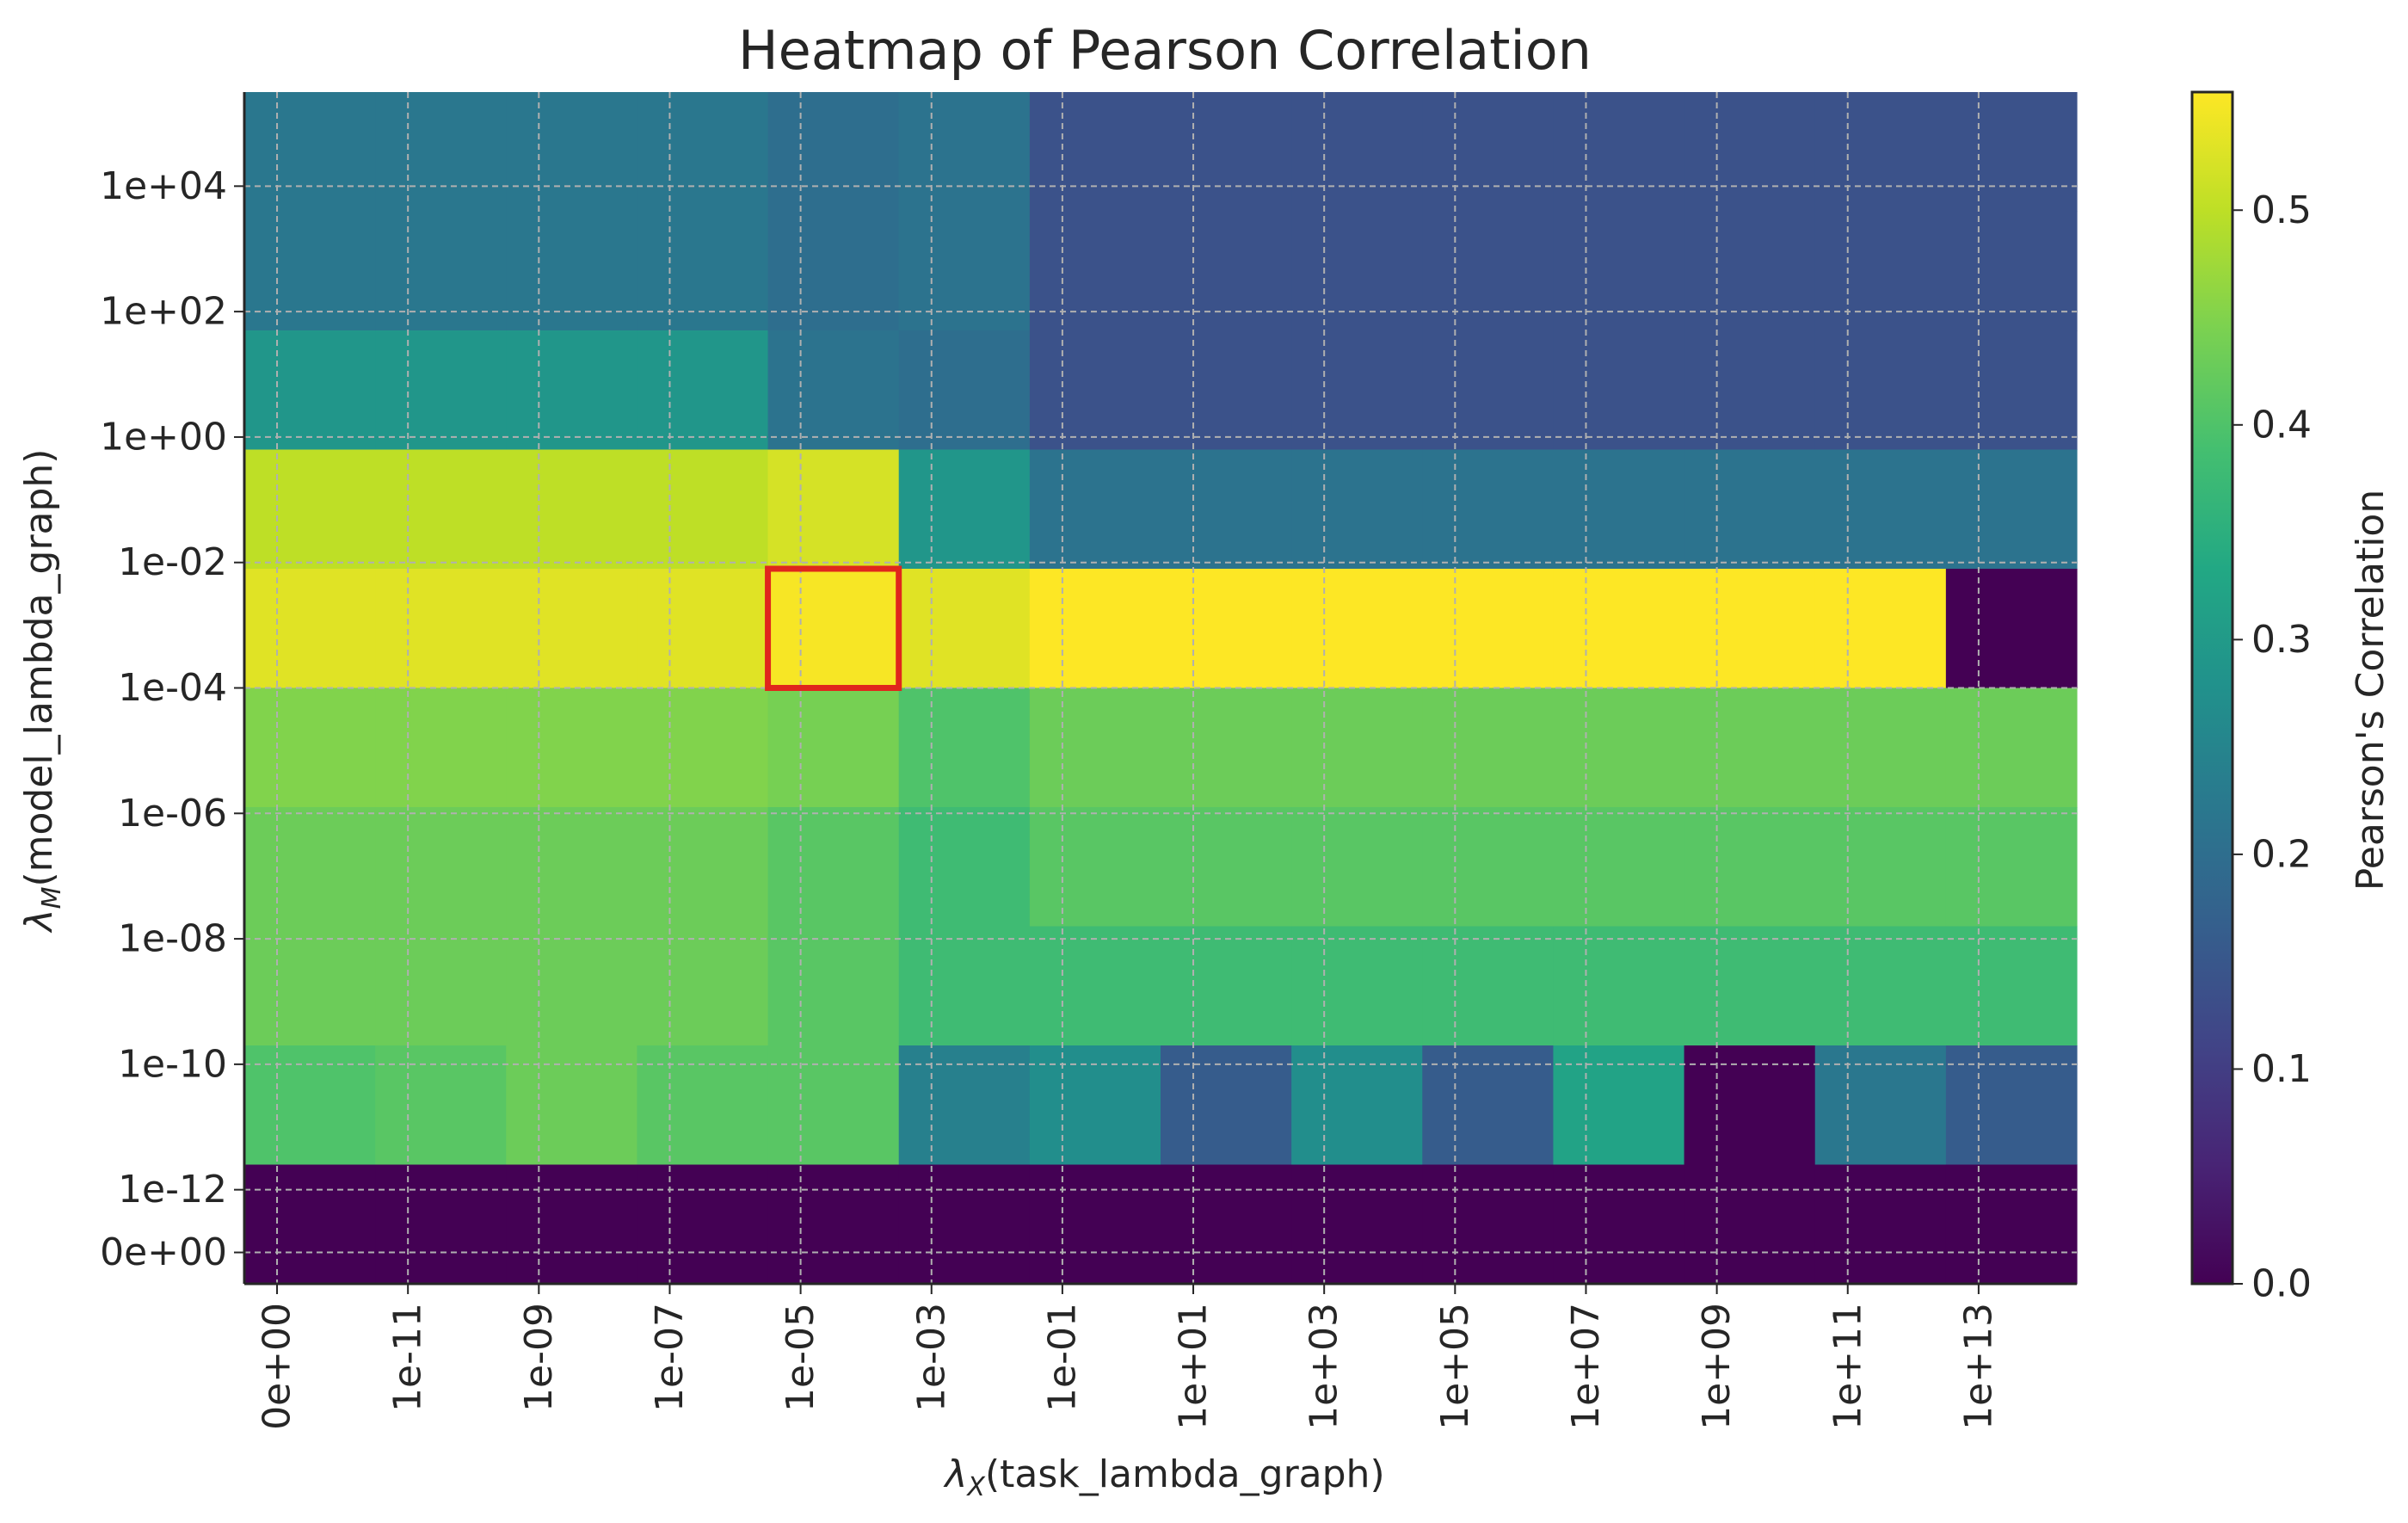 The image size is (2408, 1523). What do you see at coordinates (975, 1487) in the screenshot?
I see `x-axis-label-subscript: X` at bounding box center [975, 1487].